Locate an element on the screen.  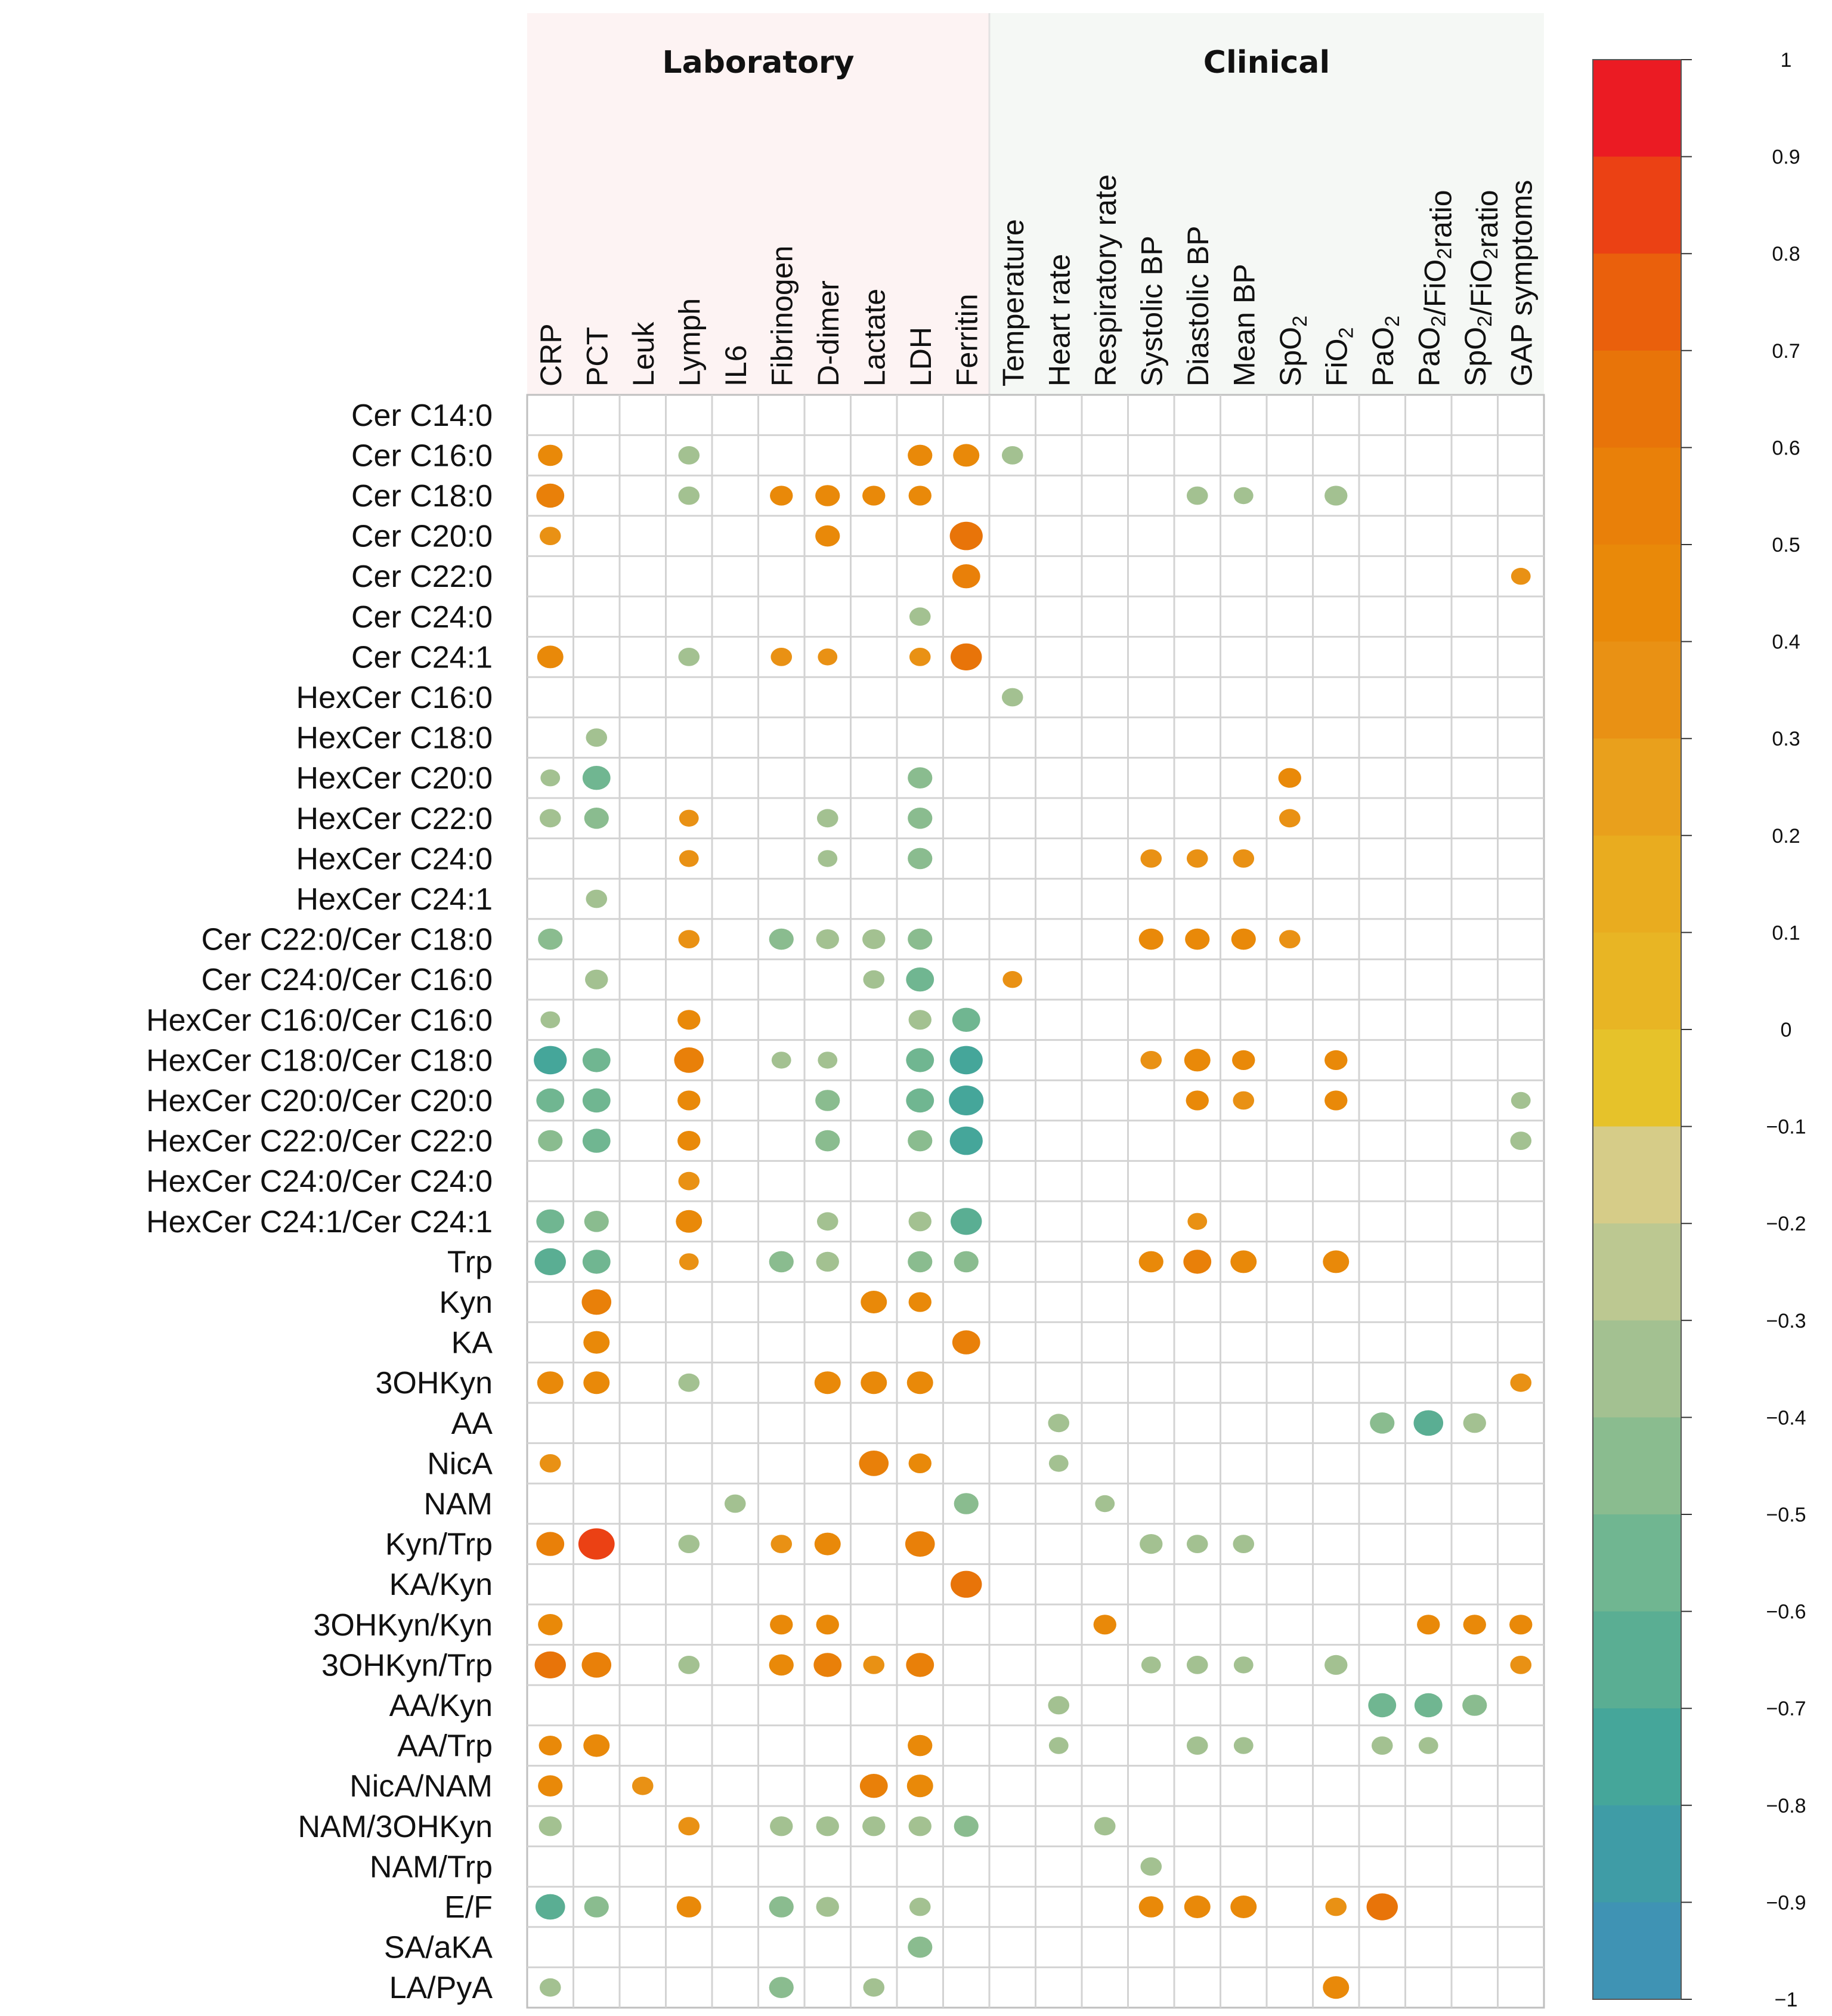
column-label: SpO2/FiO2ratio is located at coordinates (1481, 288).